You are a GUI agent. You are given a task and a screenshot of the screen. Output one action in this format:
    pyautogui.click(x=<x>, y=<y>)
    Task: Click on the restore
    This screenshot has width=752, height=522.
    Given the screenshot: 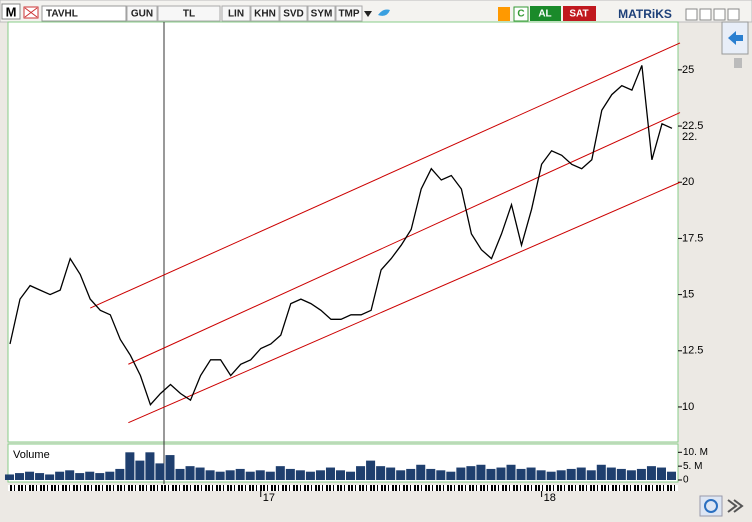 What is the action you would take?
    pyautogui.click(x=705, y=14)
    